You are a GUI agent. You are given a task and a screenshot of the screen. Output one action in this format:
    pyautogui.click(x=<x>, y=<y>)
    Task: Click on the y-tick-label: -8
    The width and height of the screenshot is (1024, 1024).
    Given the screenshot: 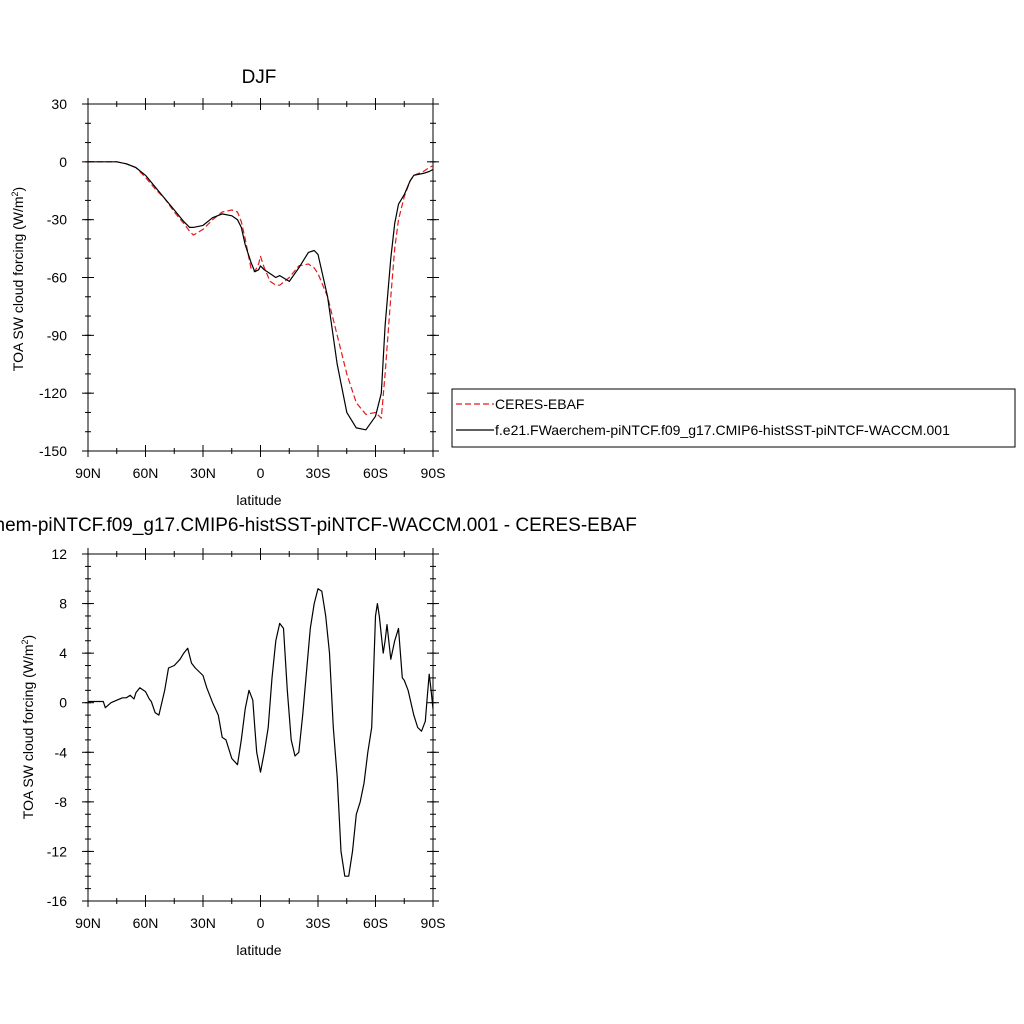 What is the action you would take?
    pyautogui.click(x=61, y=802)
    